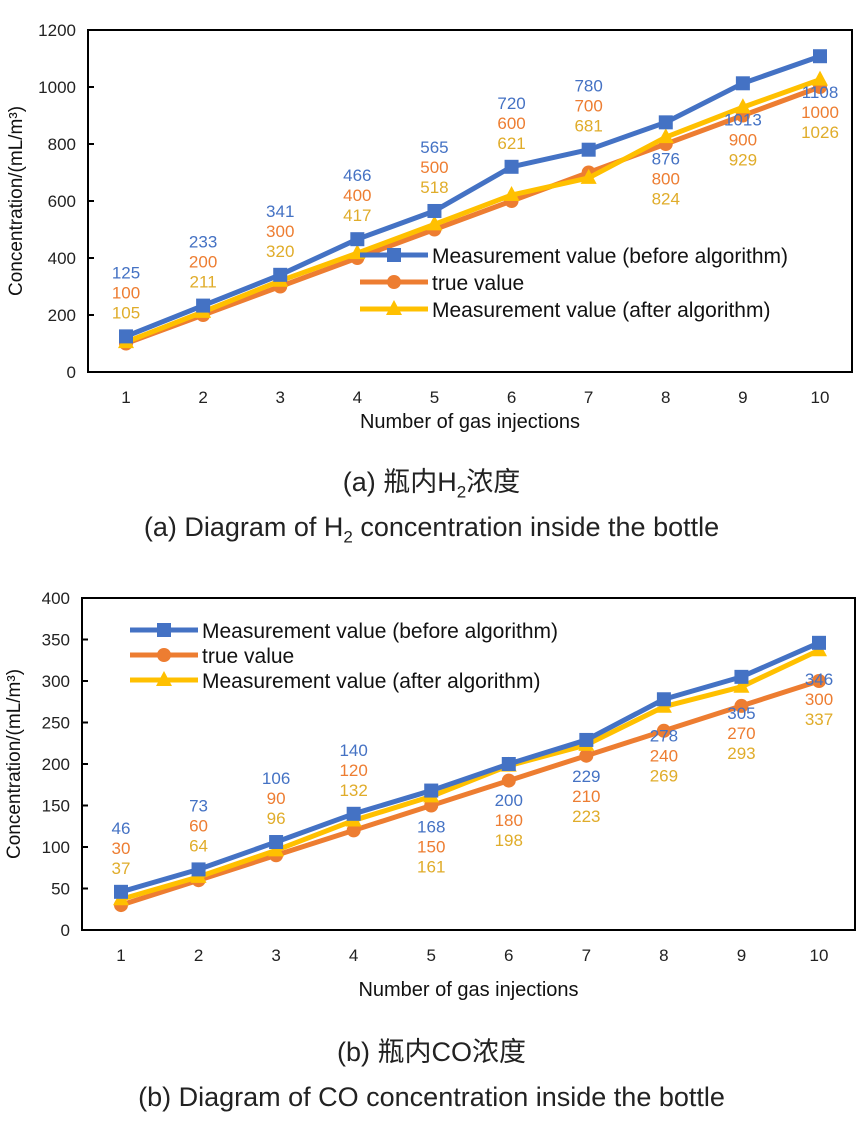 The width and height of the screenshot is (863, 1137). I want to click on data-label-before: 305, so click(741, 713).